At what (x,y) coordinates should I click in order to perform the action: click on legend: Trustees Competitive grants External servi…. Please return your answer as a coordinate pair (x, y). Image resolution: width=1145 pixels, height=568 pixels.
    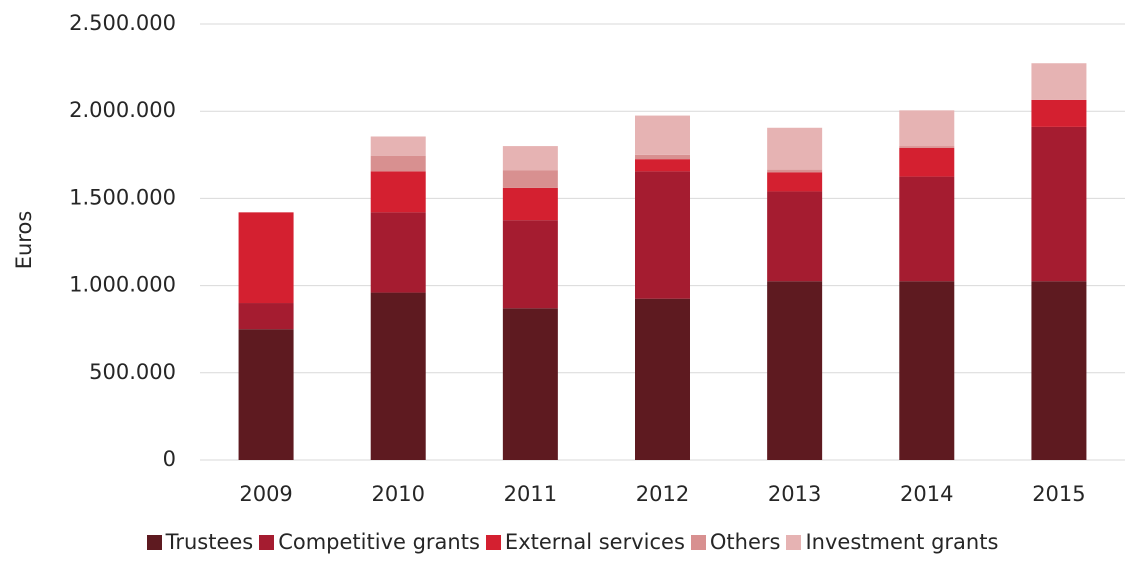
    Looking at the image, I should click on (572, 542).